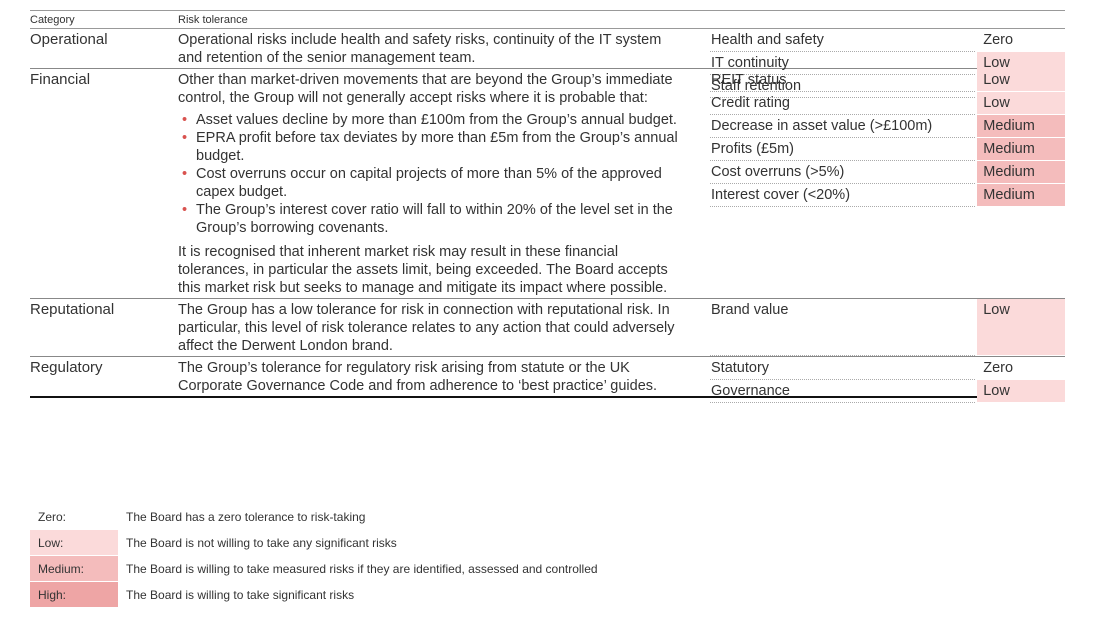 This screenshot has height=621, width=1100. I want to click on tolerance-item: Brand value Low, so click(887, 327).